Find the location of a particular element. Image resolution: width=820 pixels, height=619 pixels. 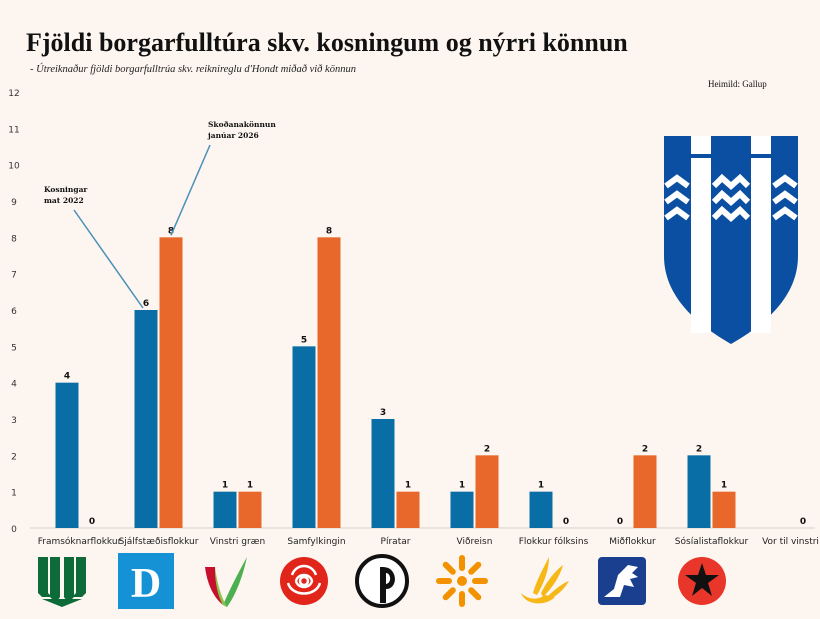

bar-data-label: 3 is located at coordinates (383, 413).